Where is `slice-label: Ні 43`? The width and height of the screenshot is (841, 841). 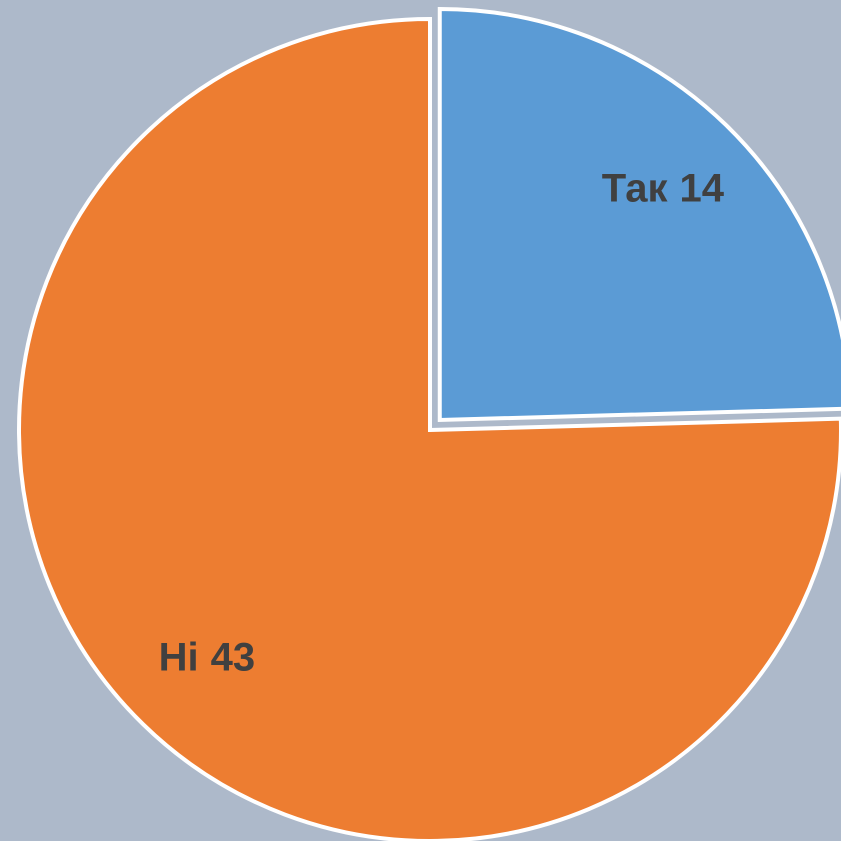 slice-label: Ні 43 is located at coordinates (207, 657).